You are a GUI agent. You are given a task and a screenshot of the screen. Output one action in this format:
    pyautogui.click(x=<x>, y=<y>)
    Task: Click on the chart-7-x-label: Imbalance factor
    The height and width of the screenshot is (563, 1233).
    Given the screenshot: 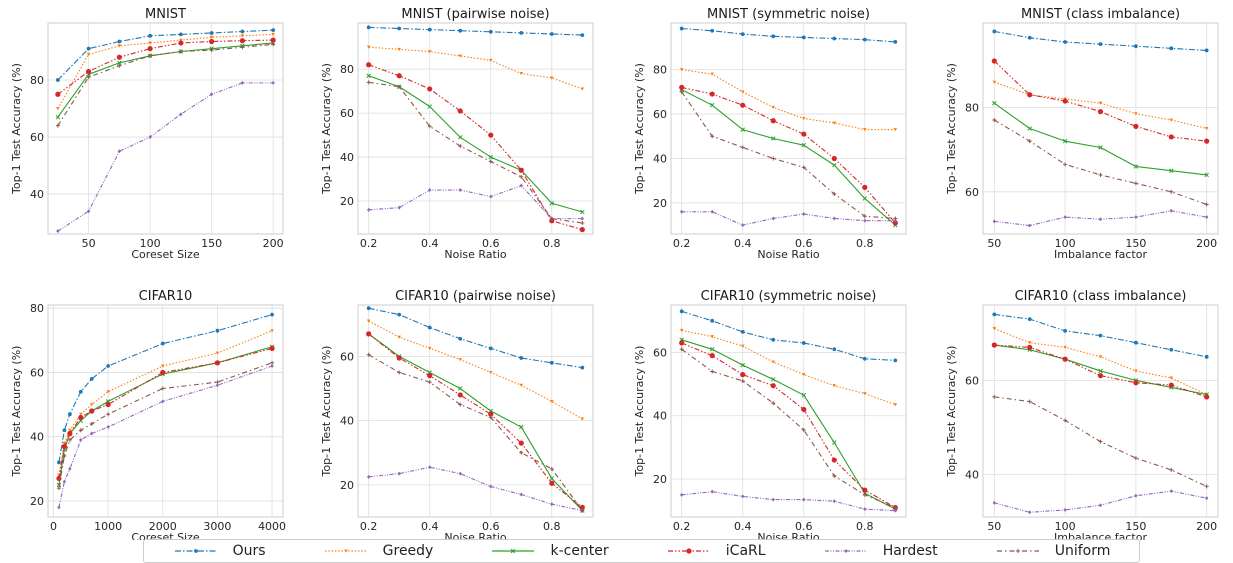 What is the action you would take?
    pyautogui.click(x=1100, y=535)
    